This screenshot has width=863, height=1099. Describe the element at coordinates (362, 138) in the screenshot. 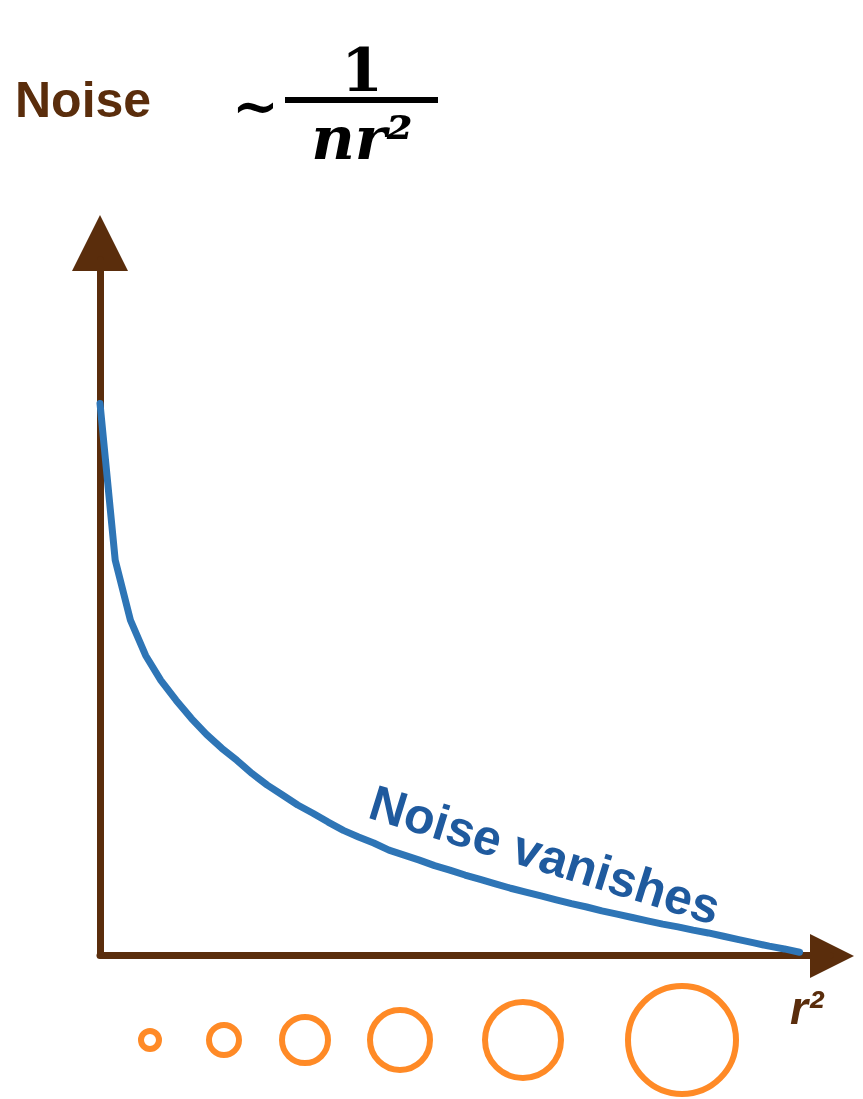

I see `text: nr²` at that location.